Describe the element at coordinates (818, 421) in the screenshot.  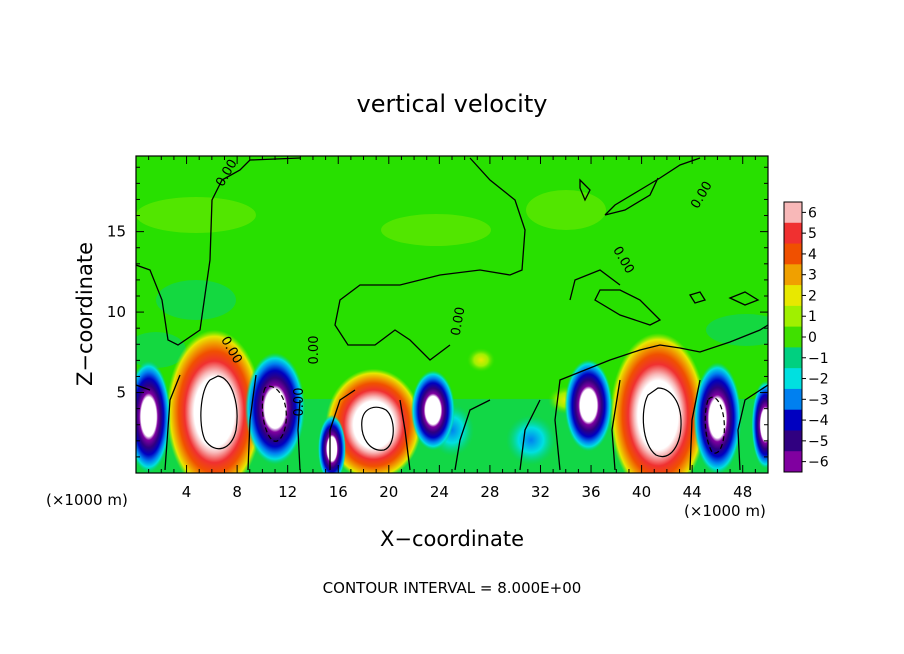
I see `colorbar-tick-label: −4` at that location.